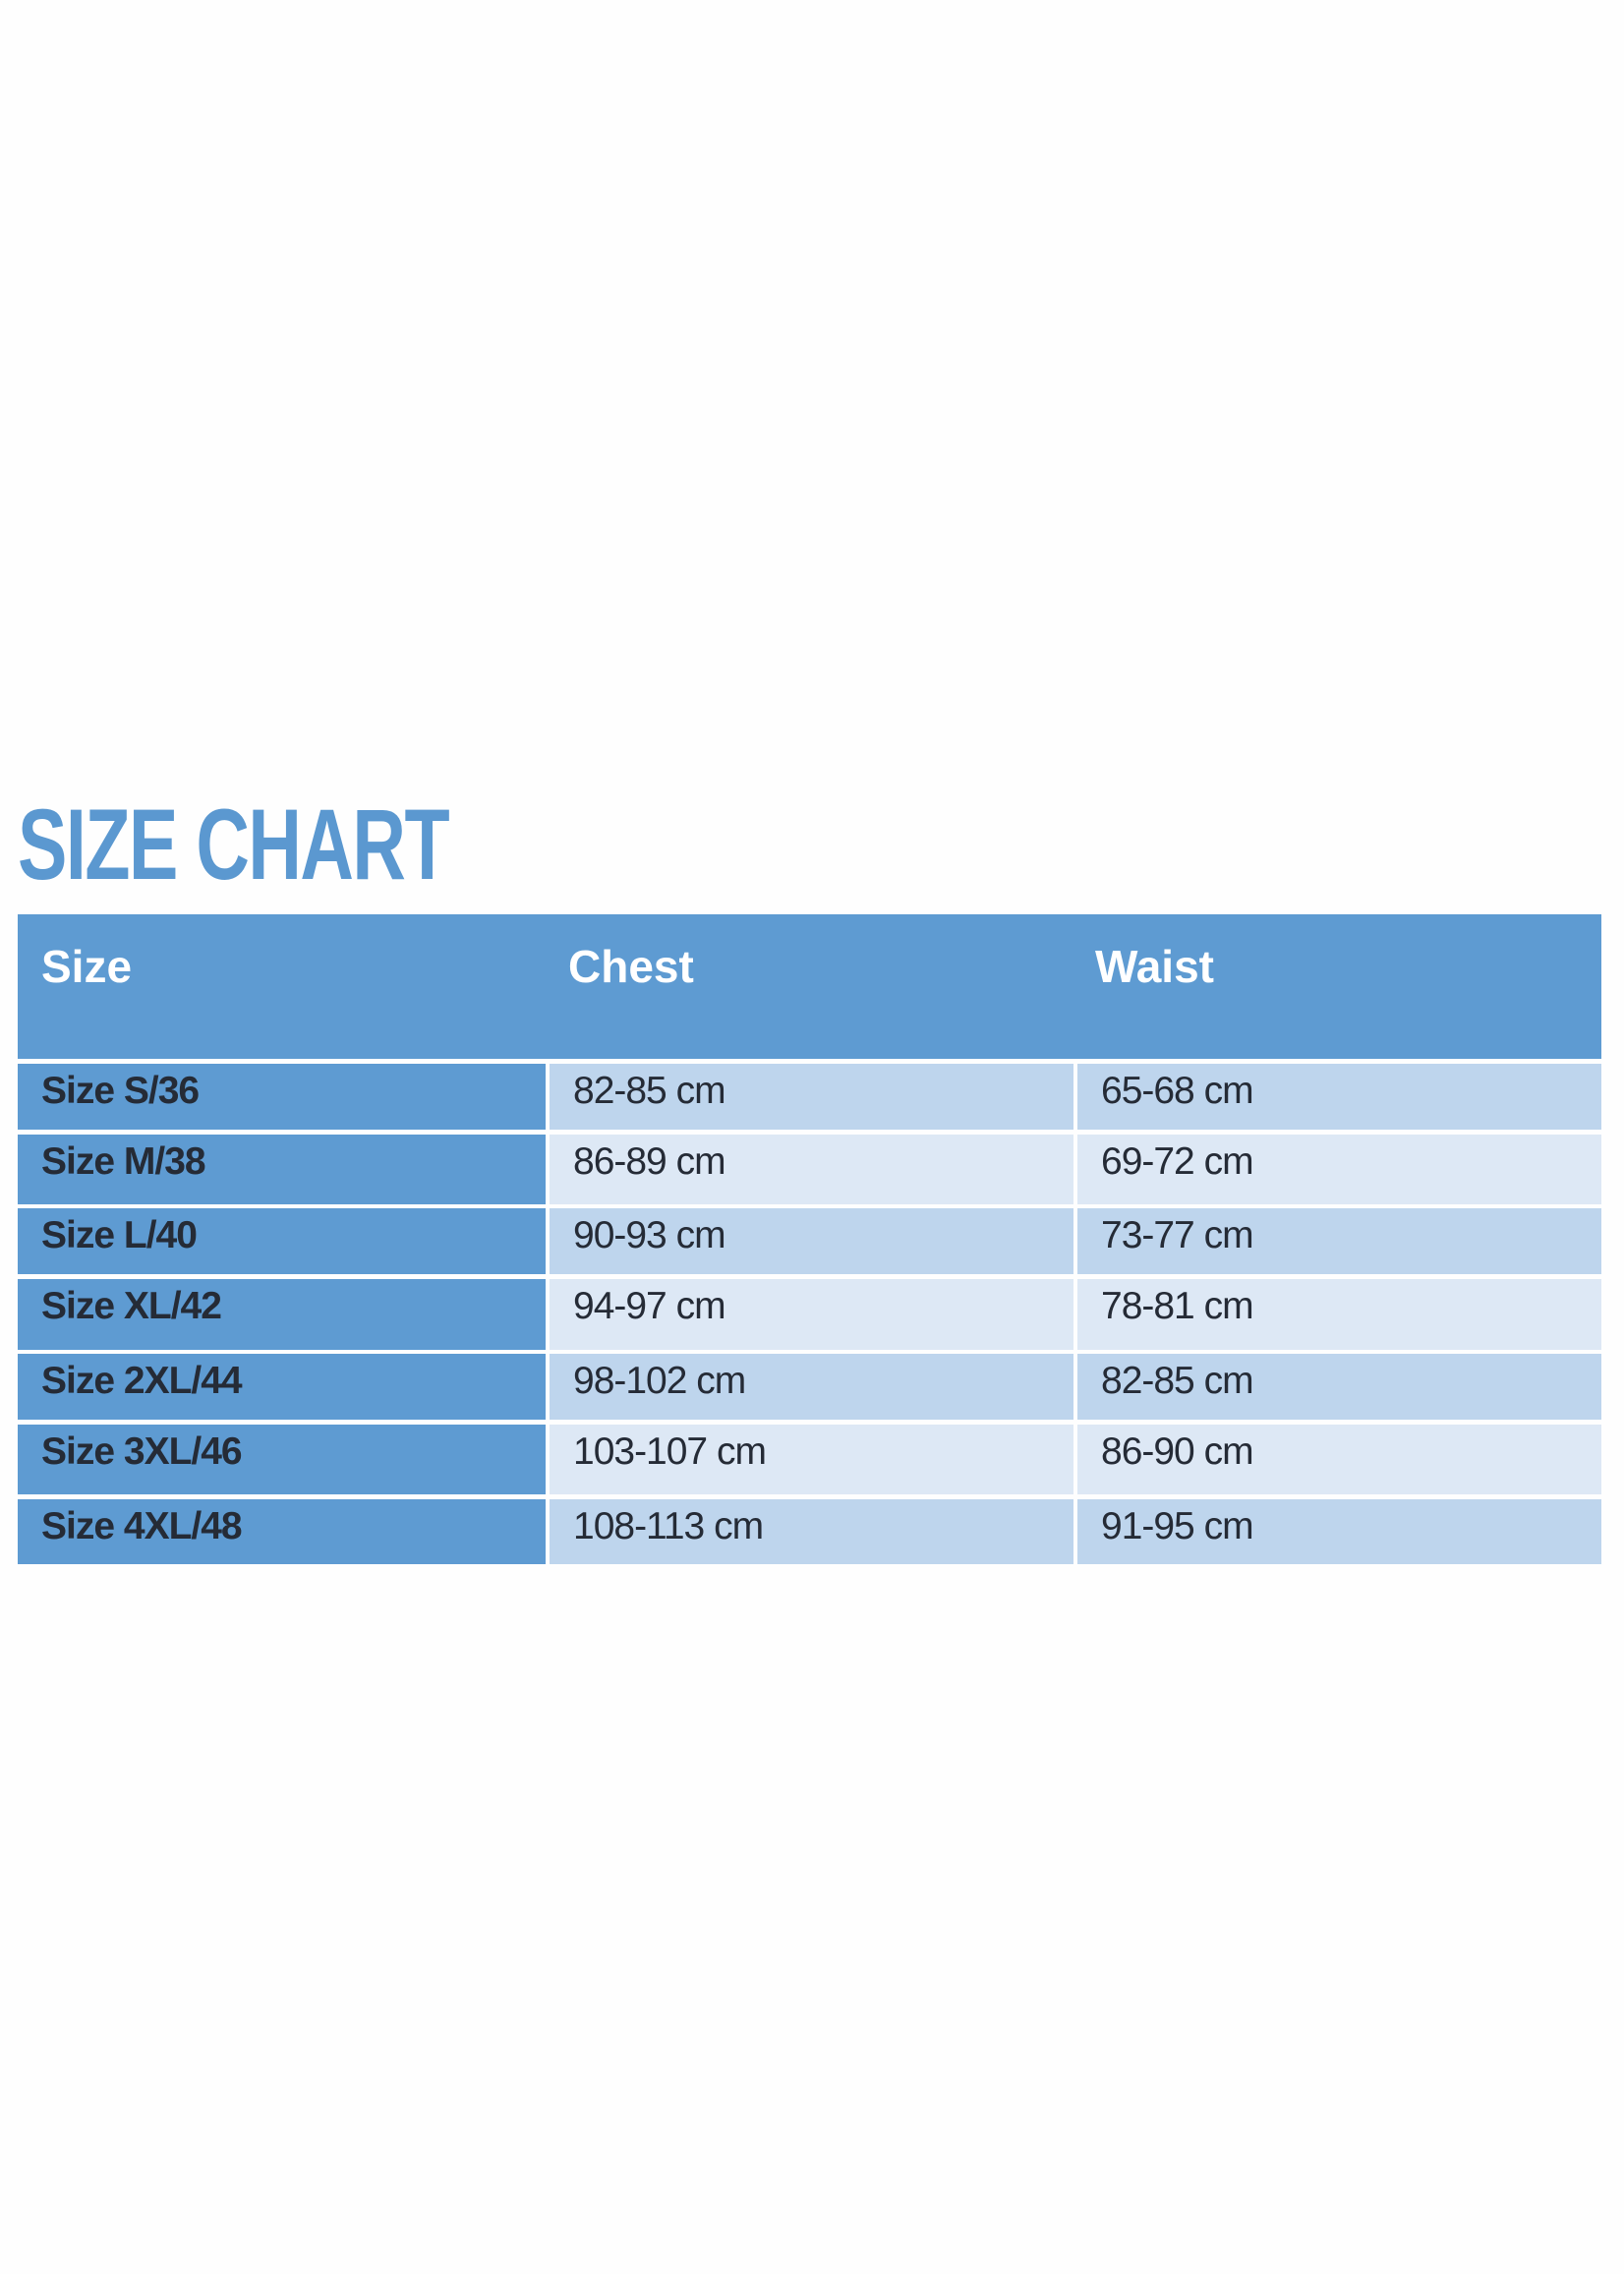 The height and width of the screenshot is (2274, 1624). What do you see at coordinates (659, 1381) in the screenshot?
I see `chest-cell-text: 98-102 cm` at bounding box center [659, 1381].